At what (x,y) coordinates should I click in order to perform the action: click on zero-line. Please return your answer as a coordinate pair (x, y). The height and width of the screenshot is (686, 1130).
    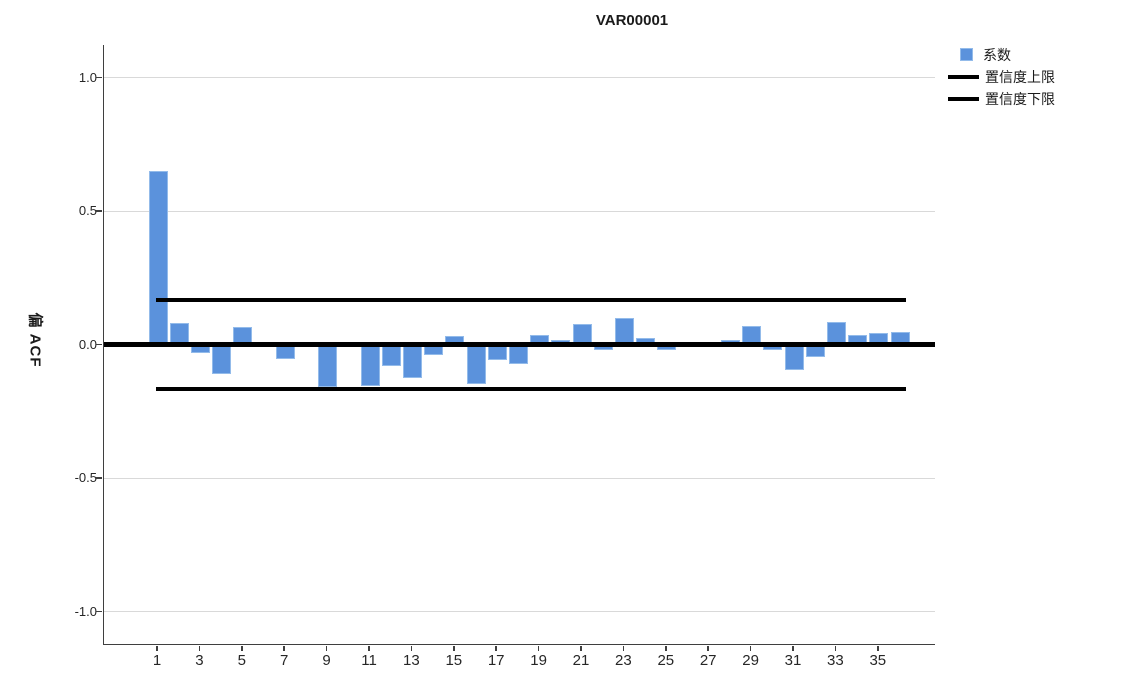
    Looking at the image, I should click on (519, 344).